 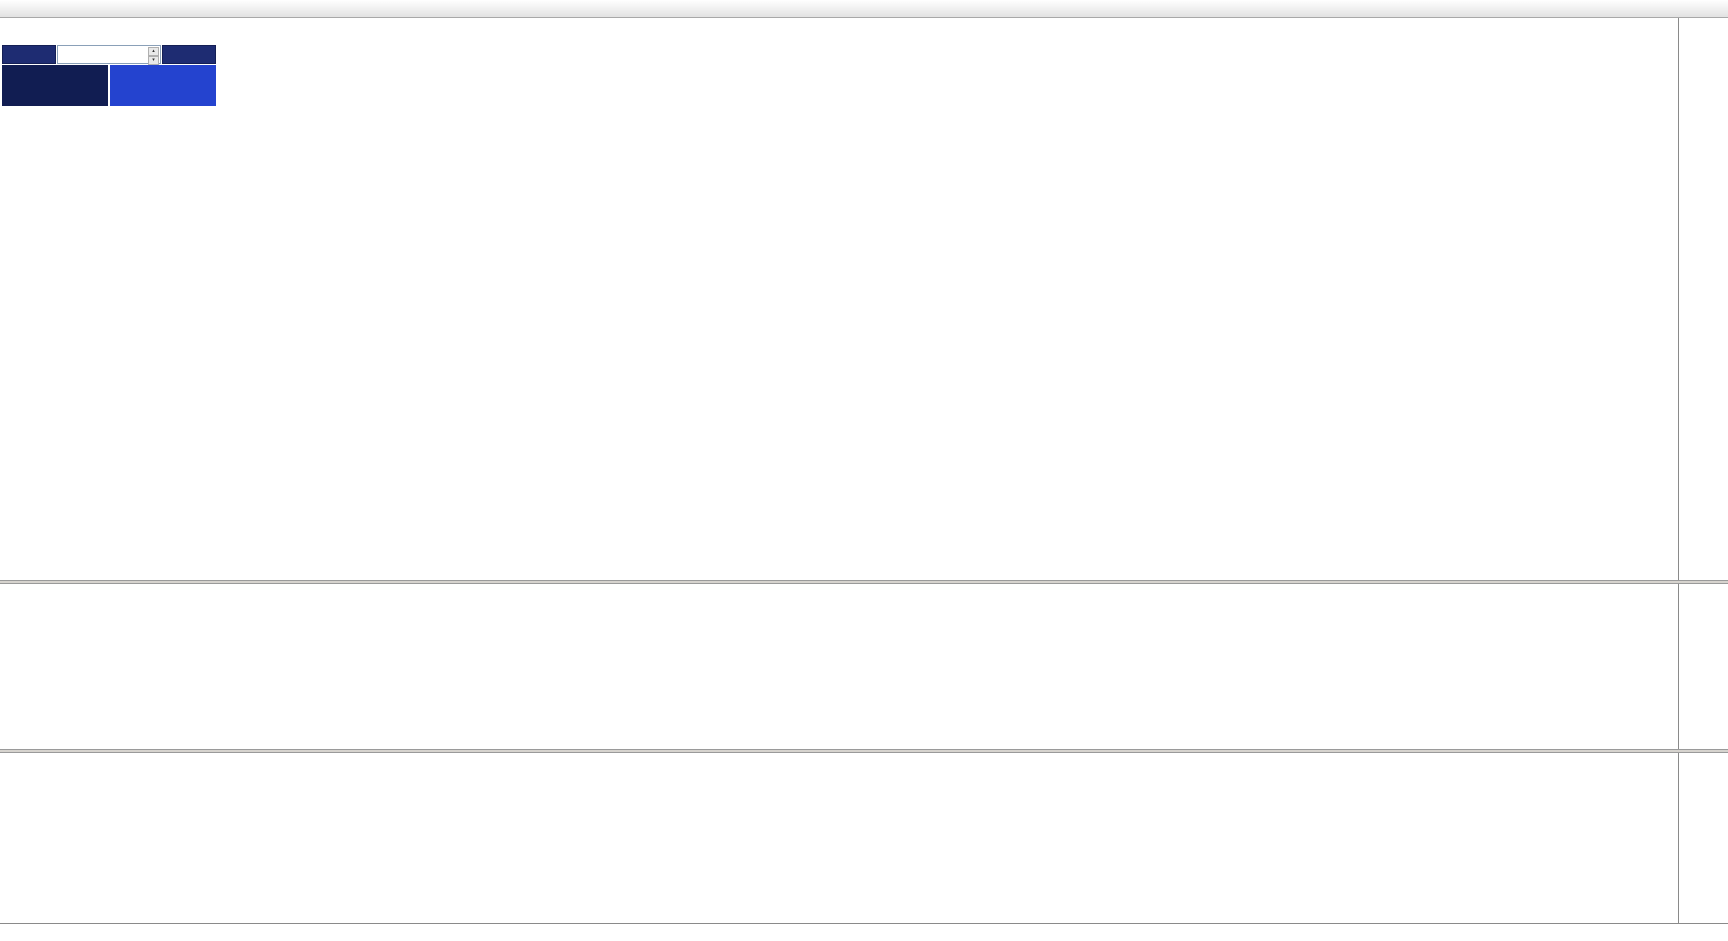 I want to click on one-click-trading-panel: ▴ ▾, so click(x=109, y=75).